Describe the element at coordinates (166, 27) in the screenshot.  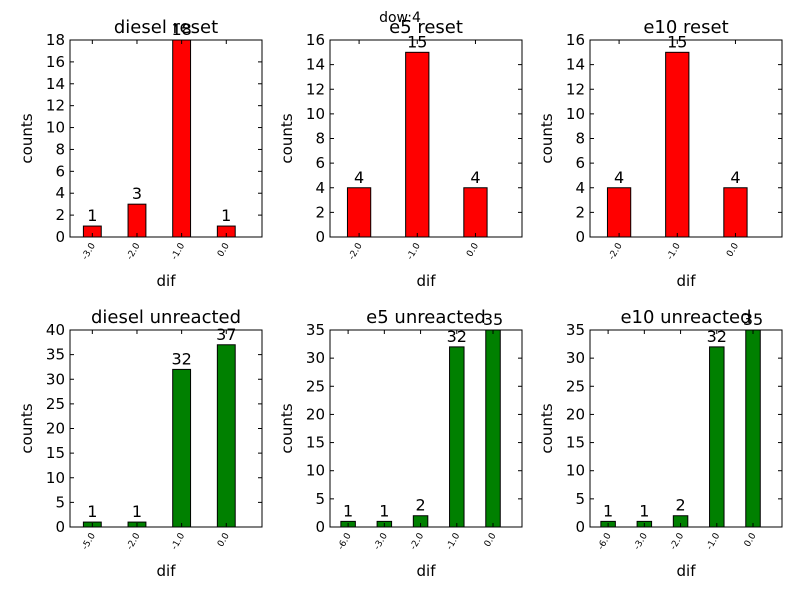
I see `chart-title: diesel reset` at that location.